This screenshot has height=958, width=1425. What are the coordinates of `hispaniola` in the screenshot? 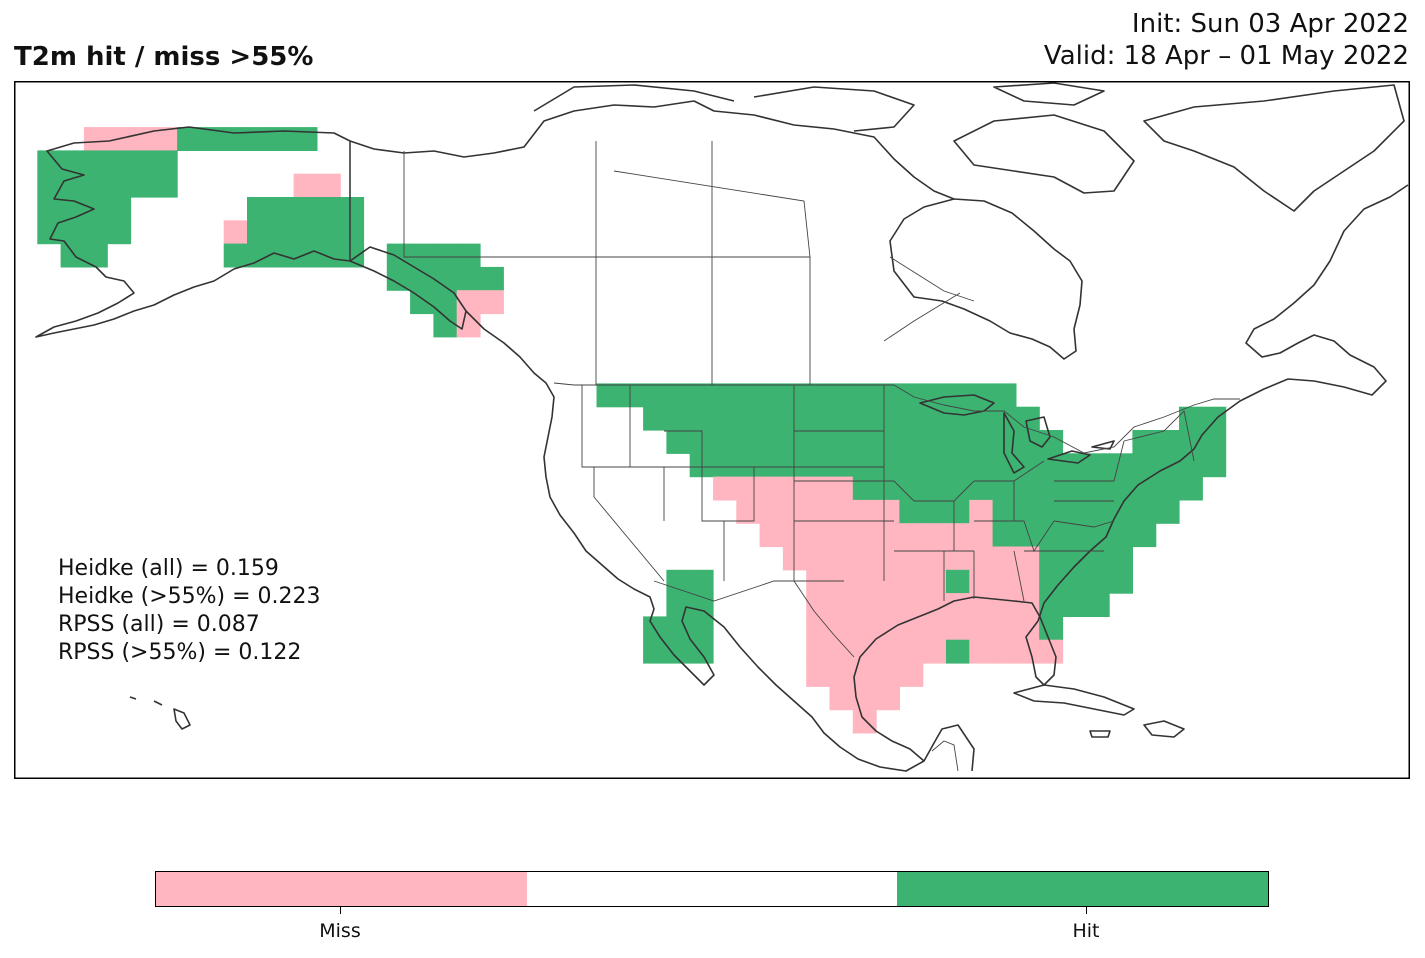 It's located at (1164, 729).